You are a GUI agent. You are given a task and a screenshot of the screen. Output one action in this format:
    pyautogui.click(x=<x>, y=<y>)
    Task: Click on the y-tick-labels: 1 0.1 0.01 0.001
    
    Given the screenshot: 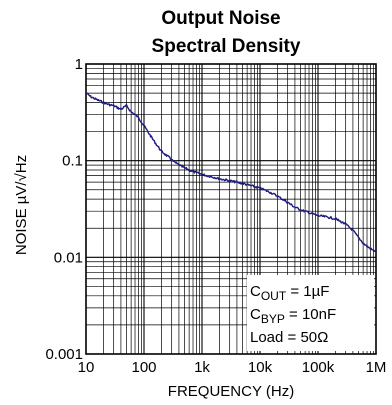 What is the action you would take?
    pyautogui.click(x=64, y=209)
    